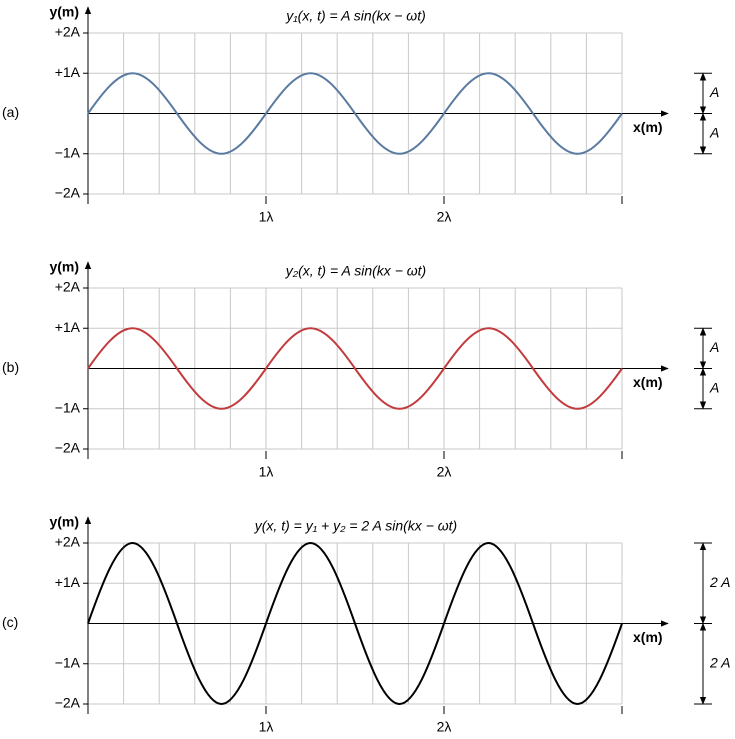  Describe the element at coordinates (10, 367) in the screenshot. I see `panel-label: (b)` at that location.